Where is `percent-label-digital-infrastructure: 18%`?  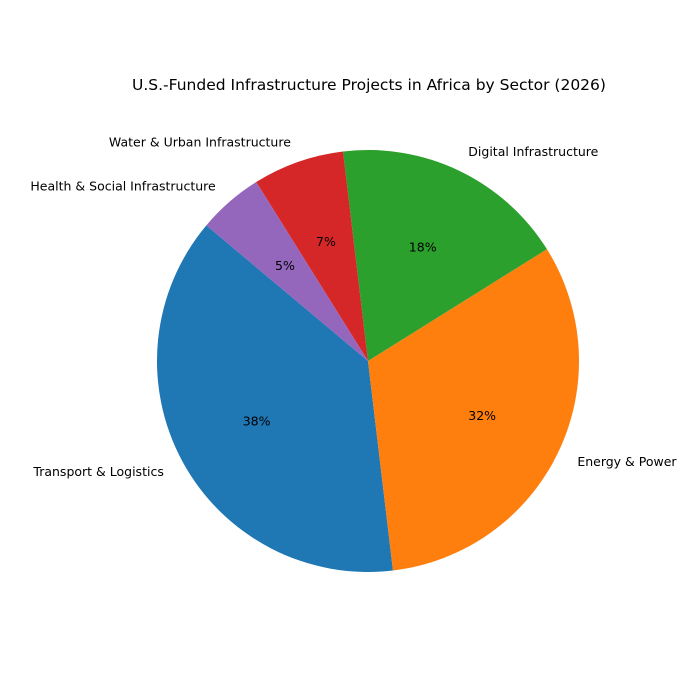 percent-label-digital-infrastructure: 18% is located at coordinates (423, 246).